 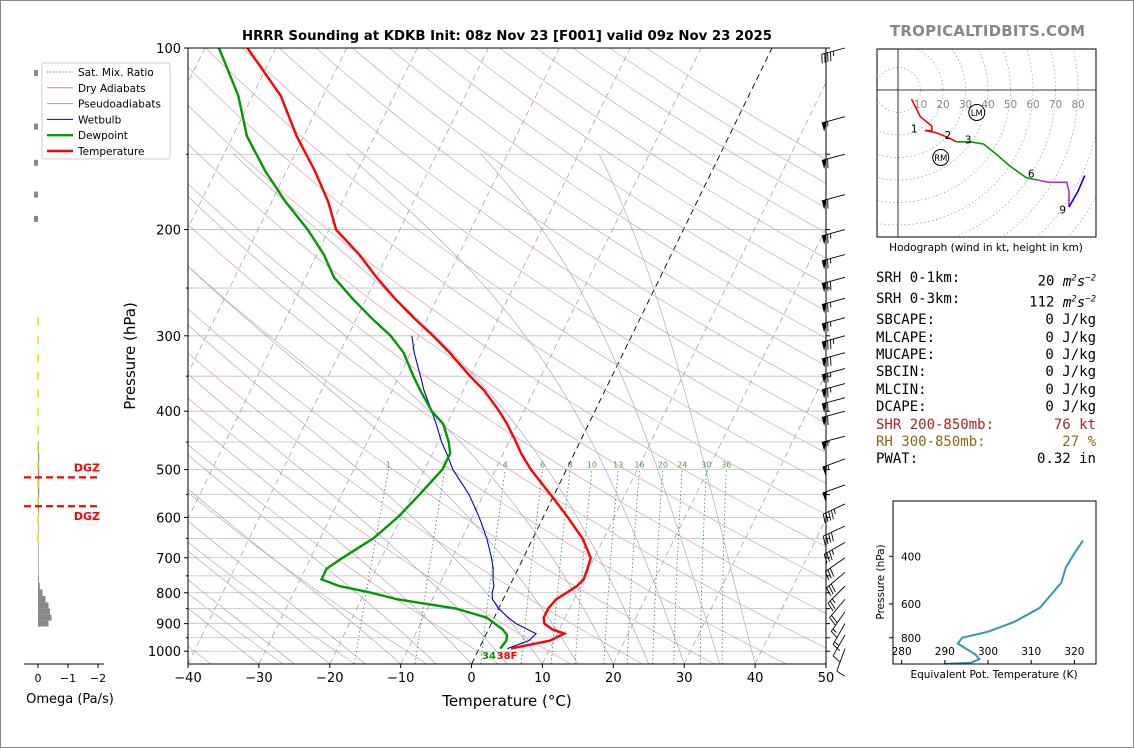 What do you see at coordinates (130, 356) in the screenshot?
I see `y-axis-label: Pressure (hPa)` at bounding box center [130, 356].